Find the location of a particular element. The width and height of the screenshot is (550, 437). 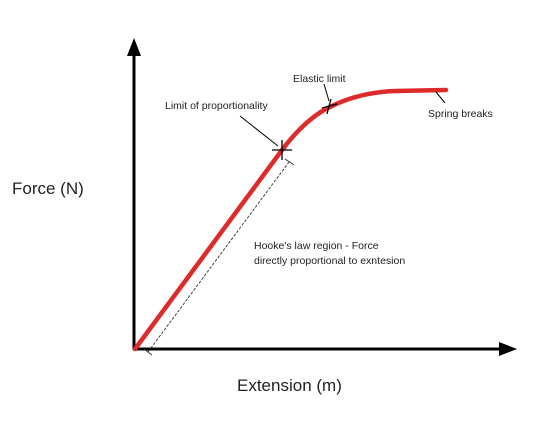

guide-tick-bottom is located at coordinates (148, 352).